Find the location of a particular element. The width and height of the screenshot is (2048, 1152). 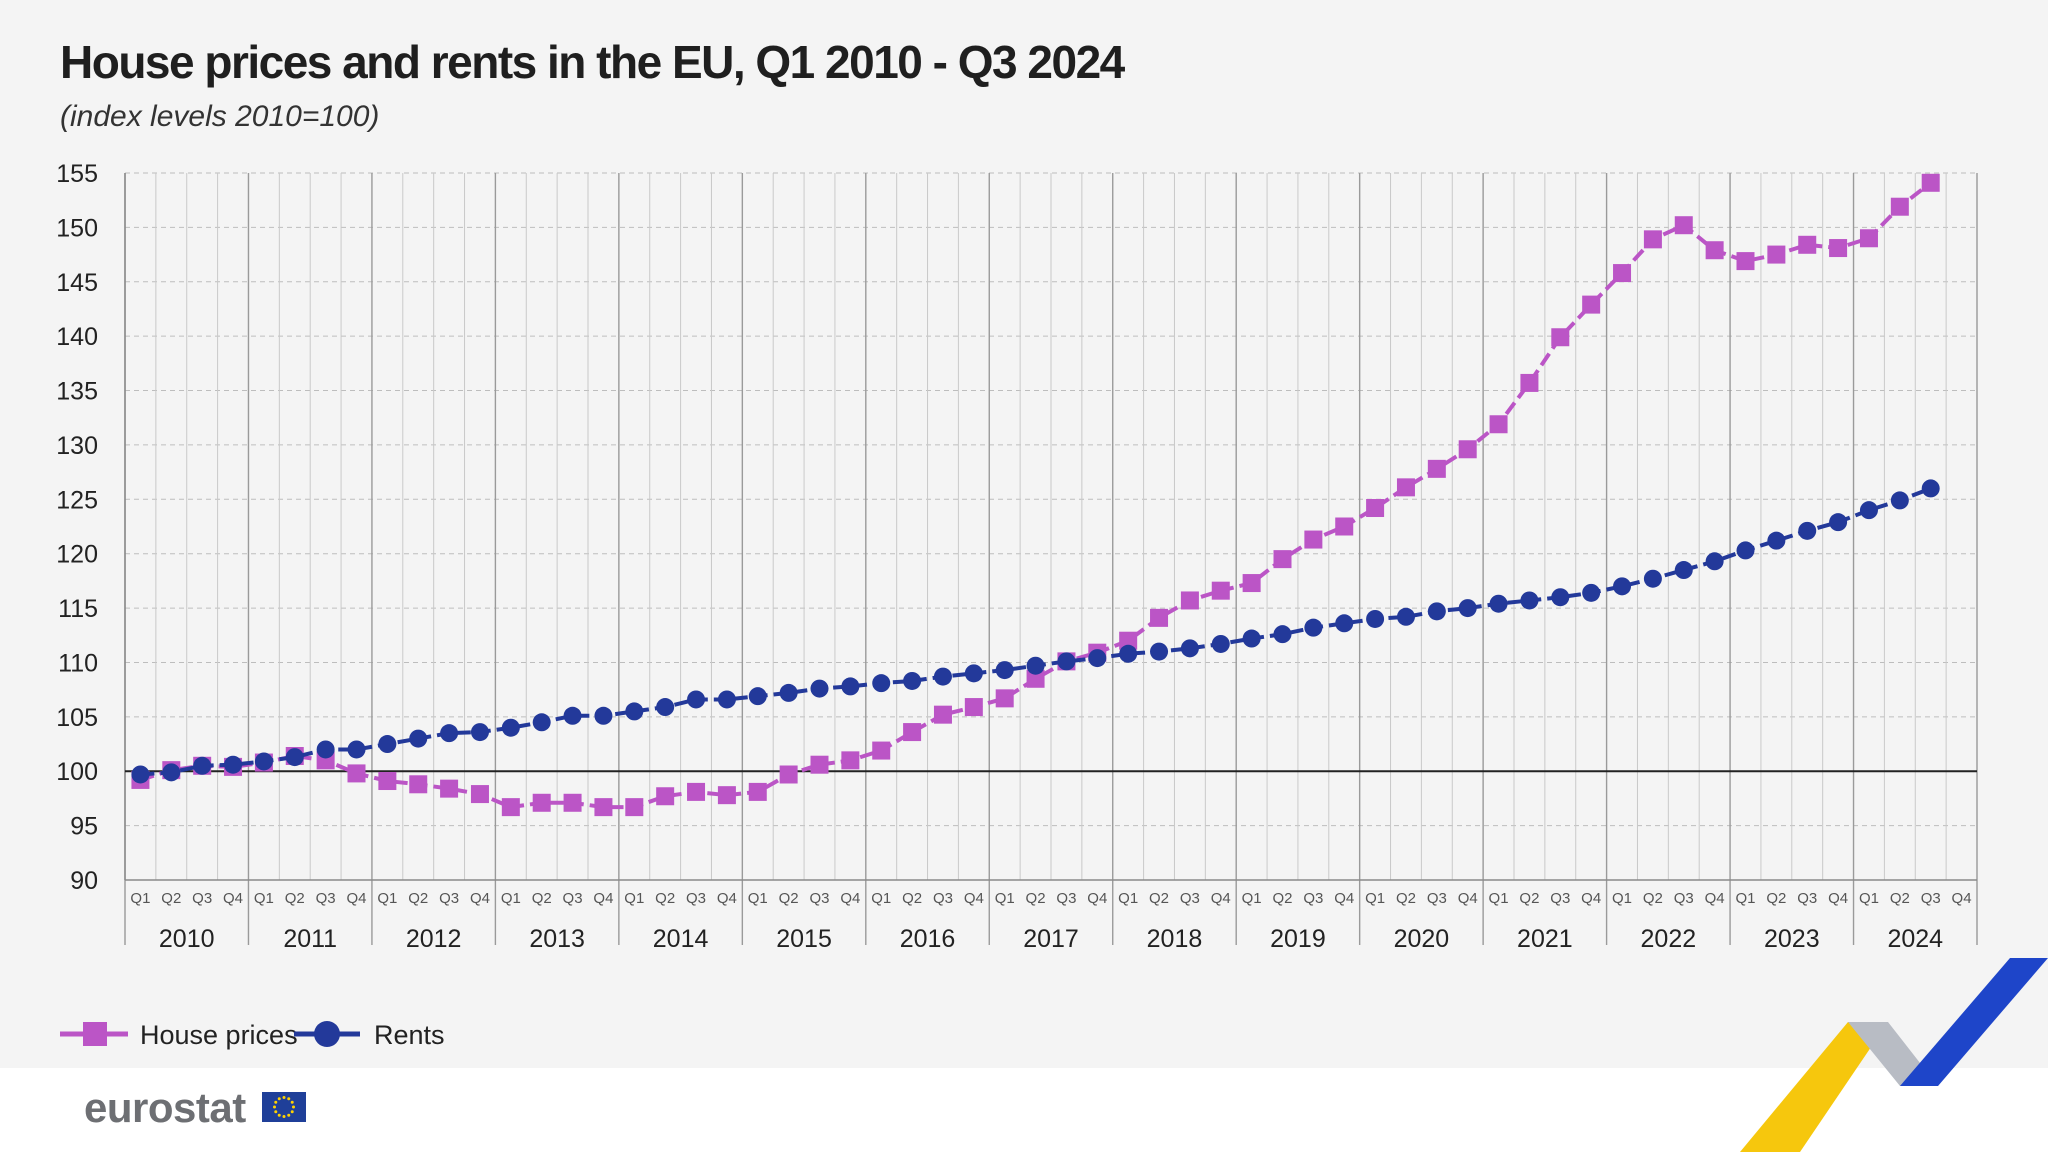

x-tick-year: 2020 is located at coordinates (1422, 939).